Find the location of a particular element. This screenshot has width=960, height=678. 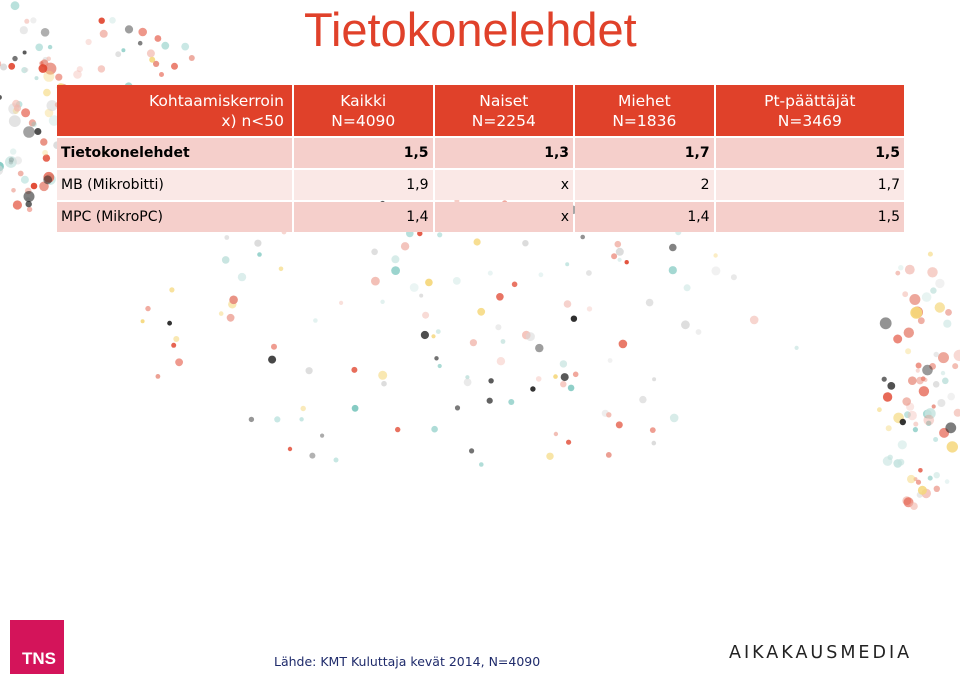

cell-pt-paattajat: 1,5 is located at coordinates (809, 217).